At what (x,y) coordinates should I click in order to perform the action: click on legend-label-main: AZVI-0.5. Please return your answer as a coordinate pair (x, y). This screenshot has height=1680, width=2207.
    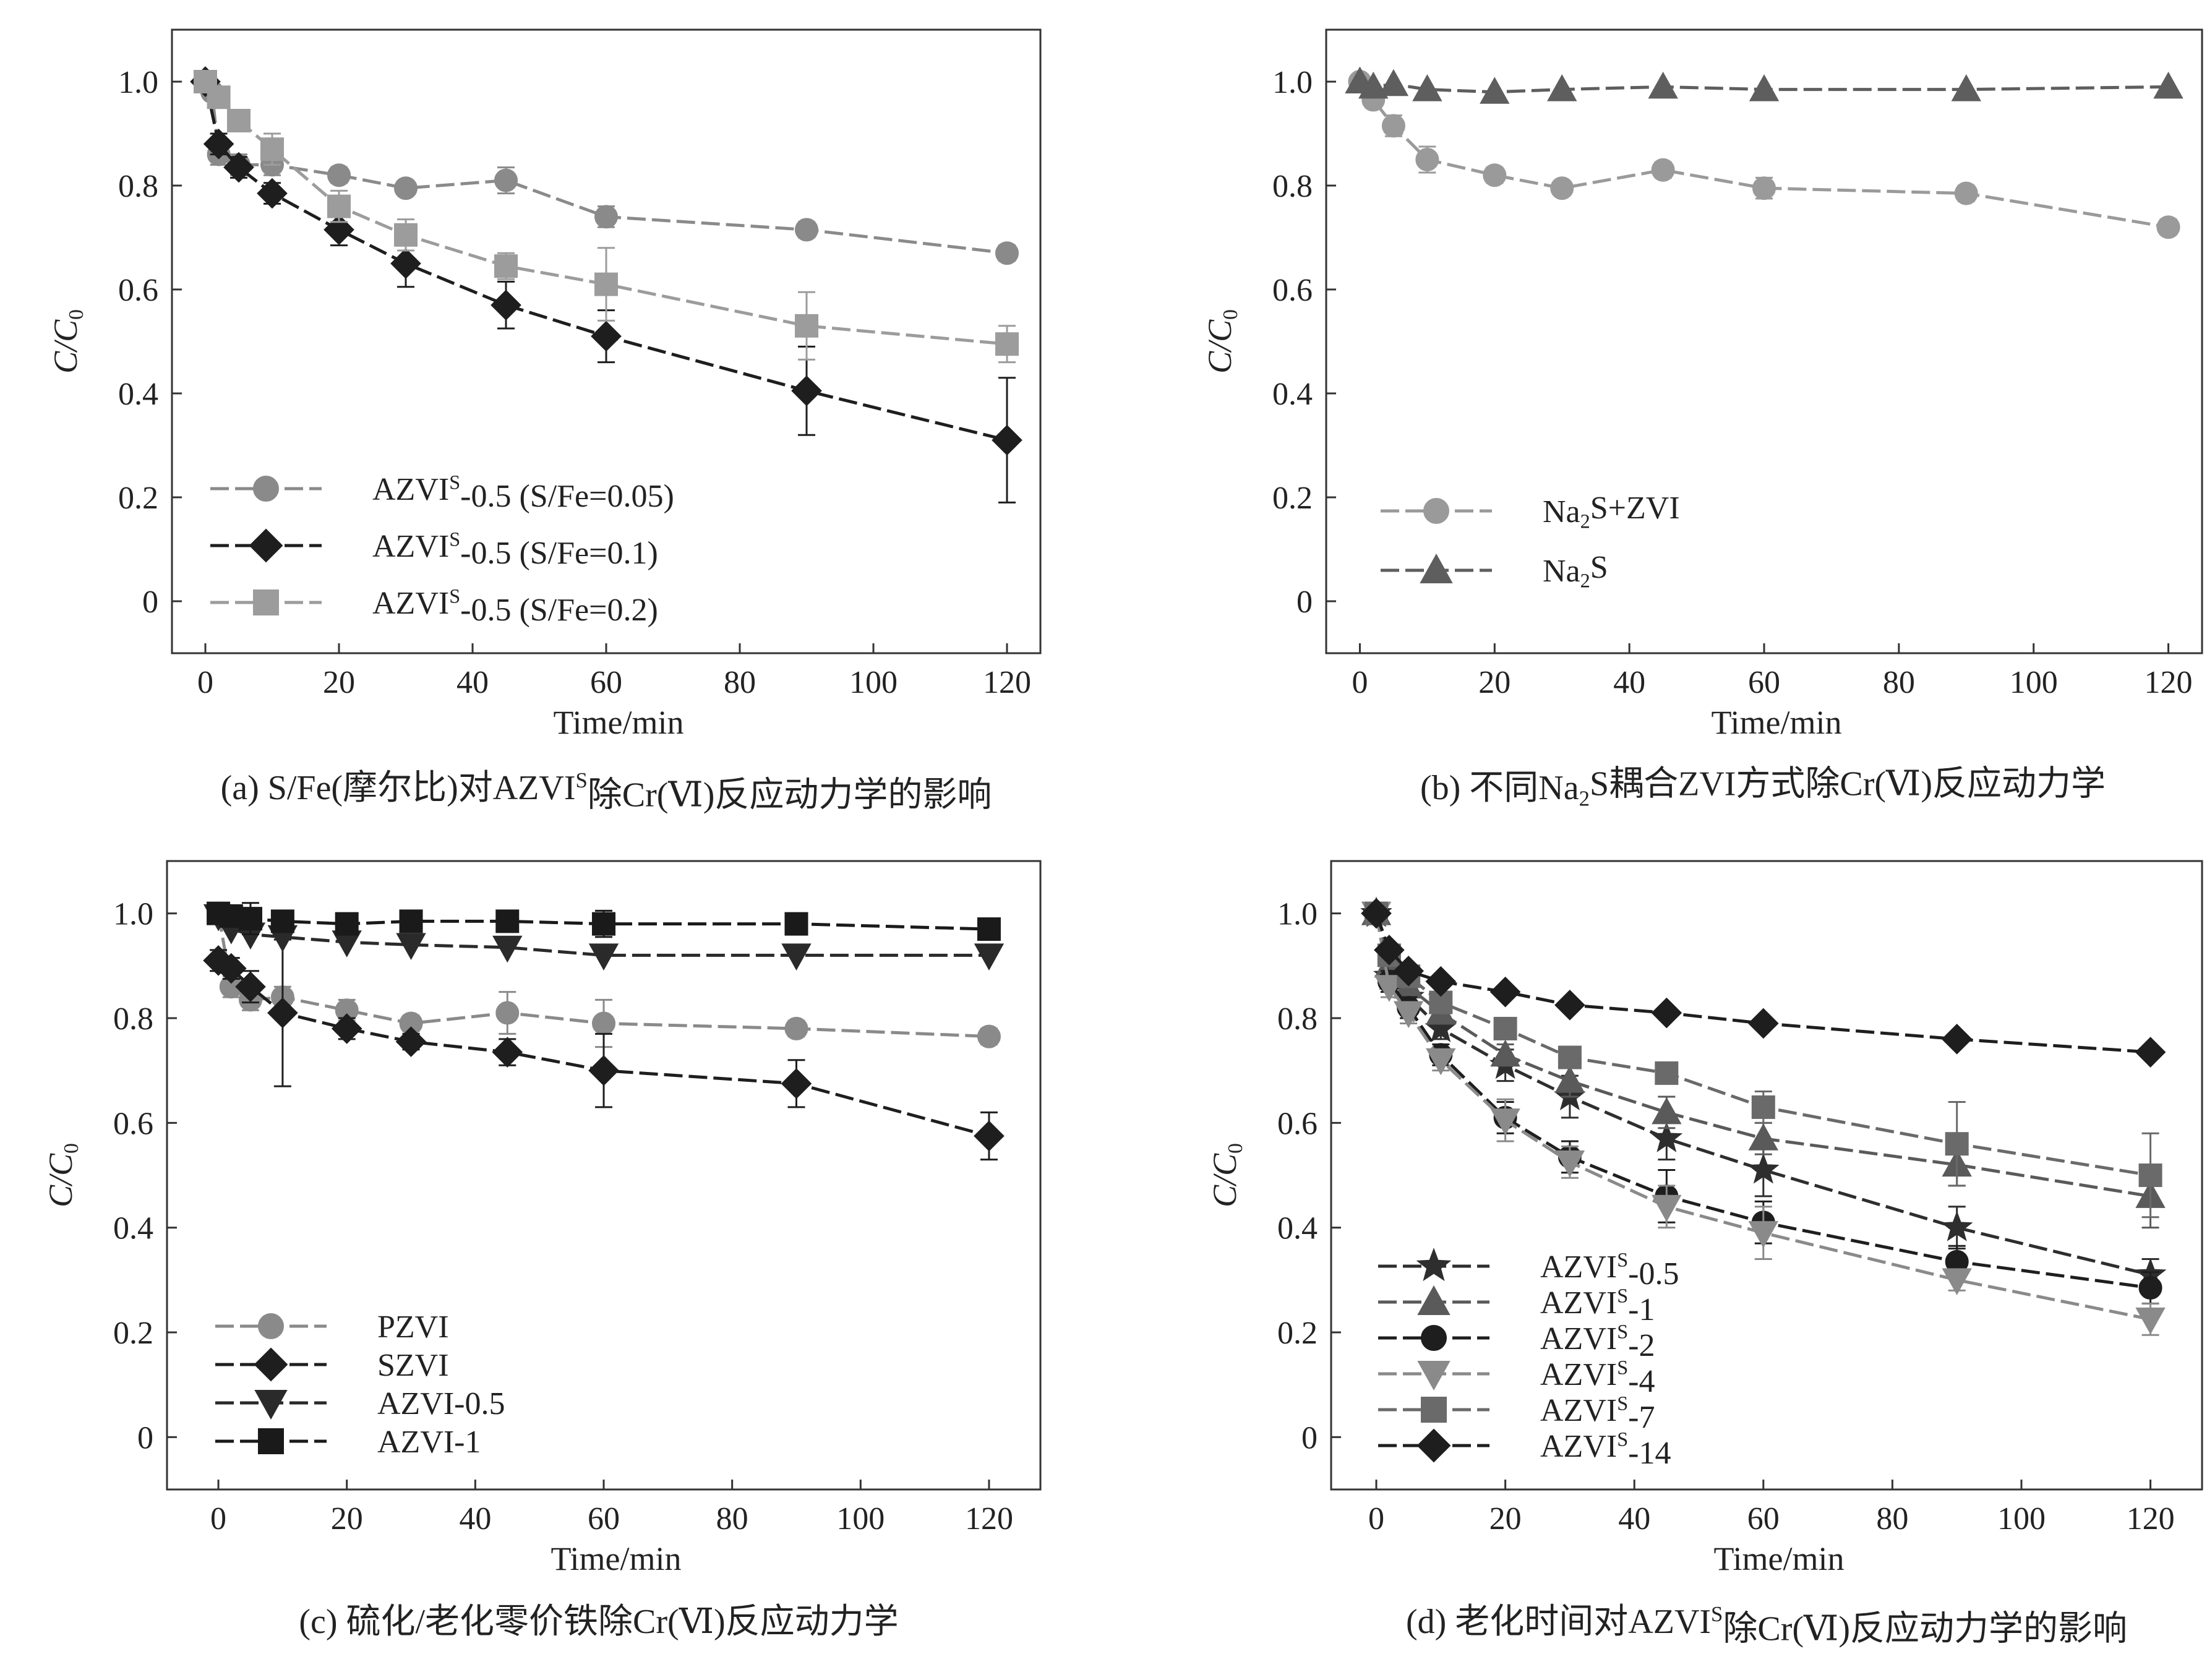
    Looking at the image, I should click on (441, 1404).